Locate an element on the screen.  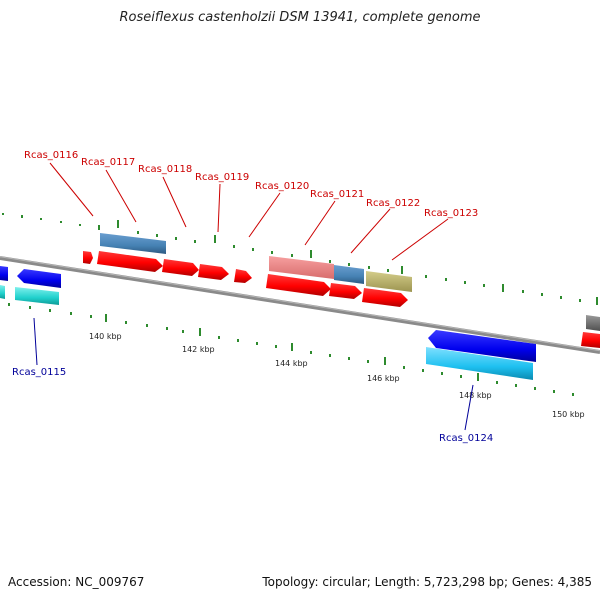
gene-feature-0115-cyan is located at coordinates (37, 296).